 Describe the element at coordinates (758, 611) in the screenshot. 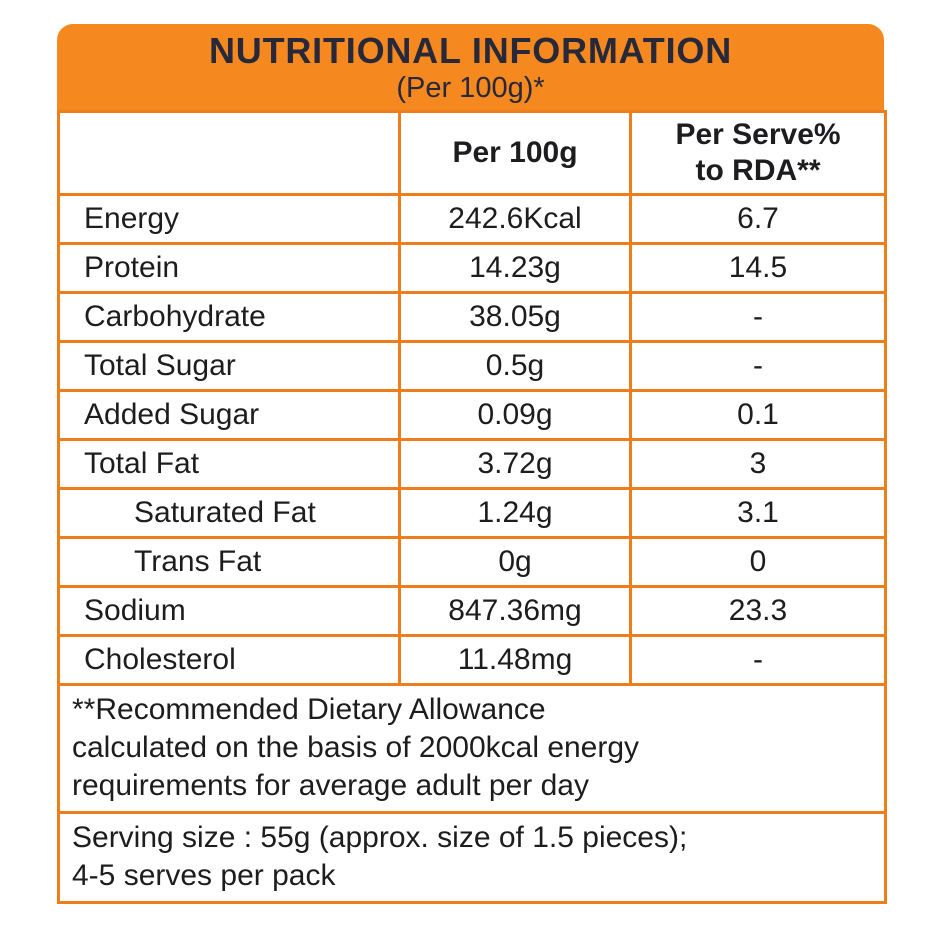

I see `nutrient-per-serve-value: 23.3` at that location.